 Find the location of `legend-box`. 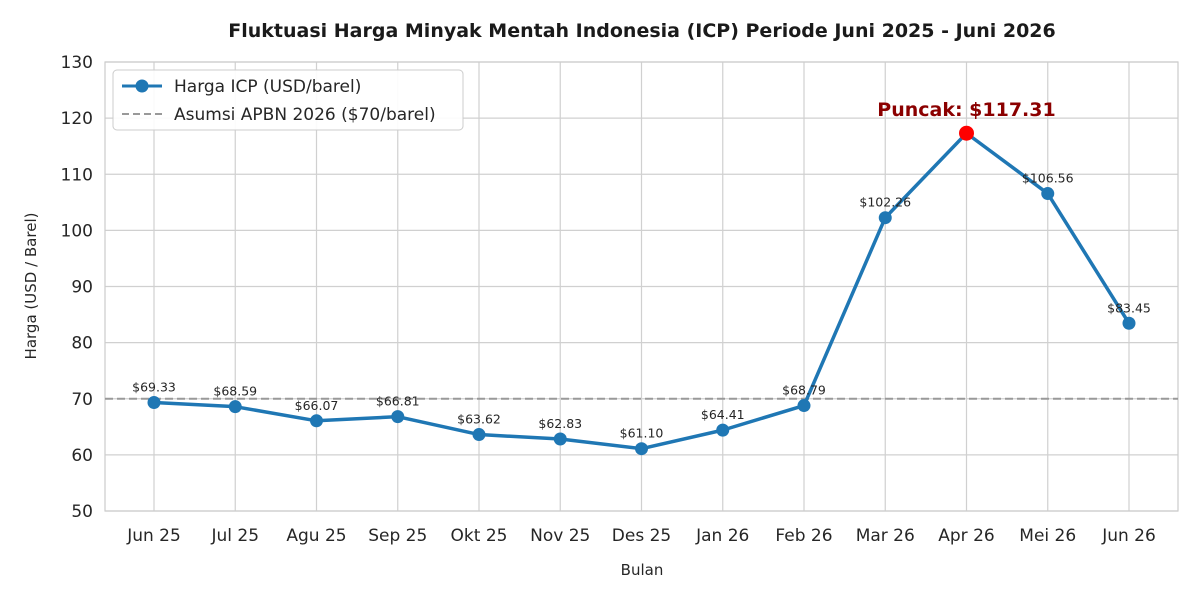

legend-box is located at coordinates (288, 100).